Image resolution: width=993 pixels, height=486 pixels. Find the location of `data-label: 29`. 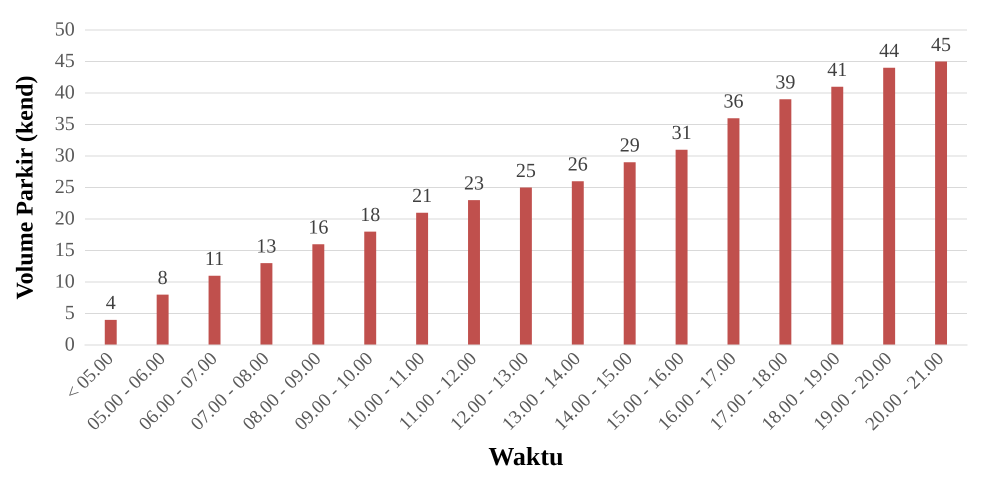

data-label: 29 is located at coordinates (630, 145).